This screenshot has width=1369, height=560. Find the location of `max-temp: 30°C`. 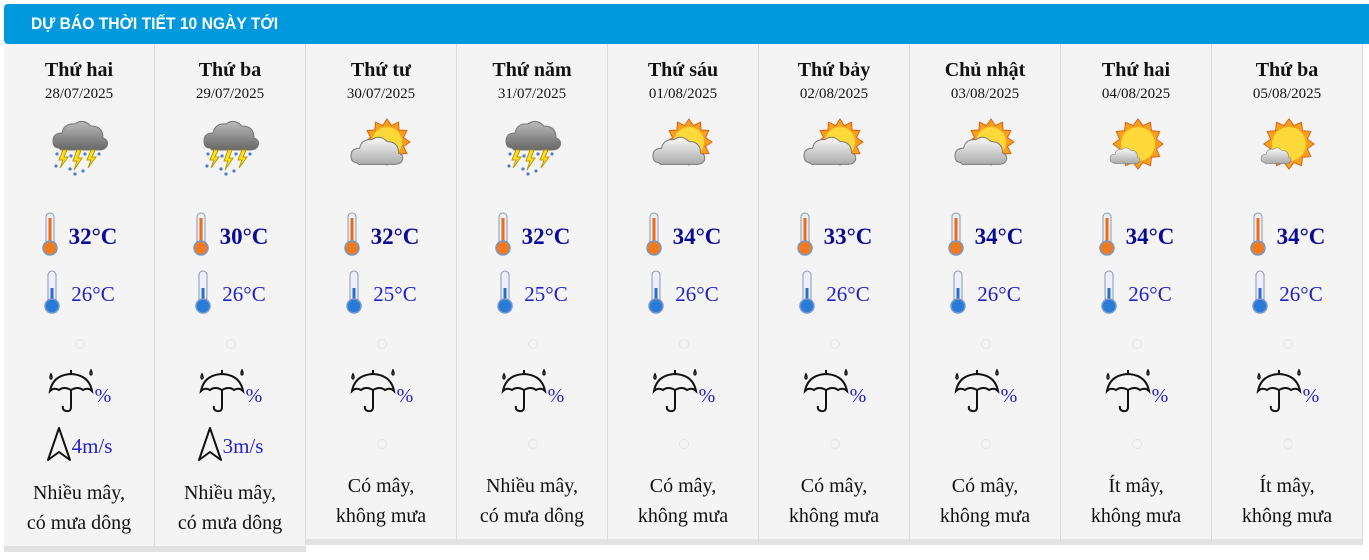

max-temp: 30°C is located at coordinates (244, 236).